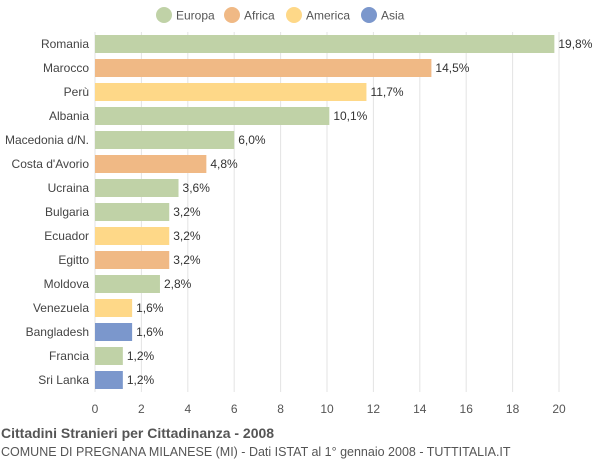  Describe the element at coordinates (67, 212) in the screenshot. I see `category-label: Bulgaria` at that location.